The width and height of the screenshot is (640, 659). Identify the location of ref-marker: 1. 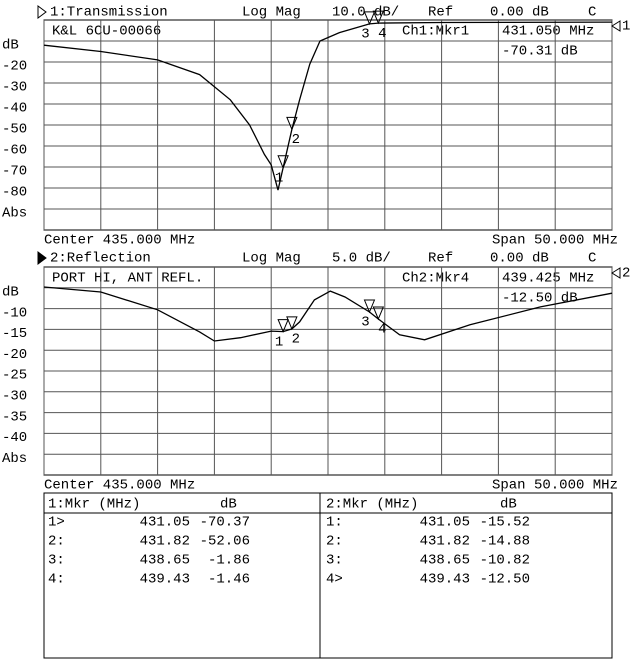
(626, 27).